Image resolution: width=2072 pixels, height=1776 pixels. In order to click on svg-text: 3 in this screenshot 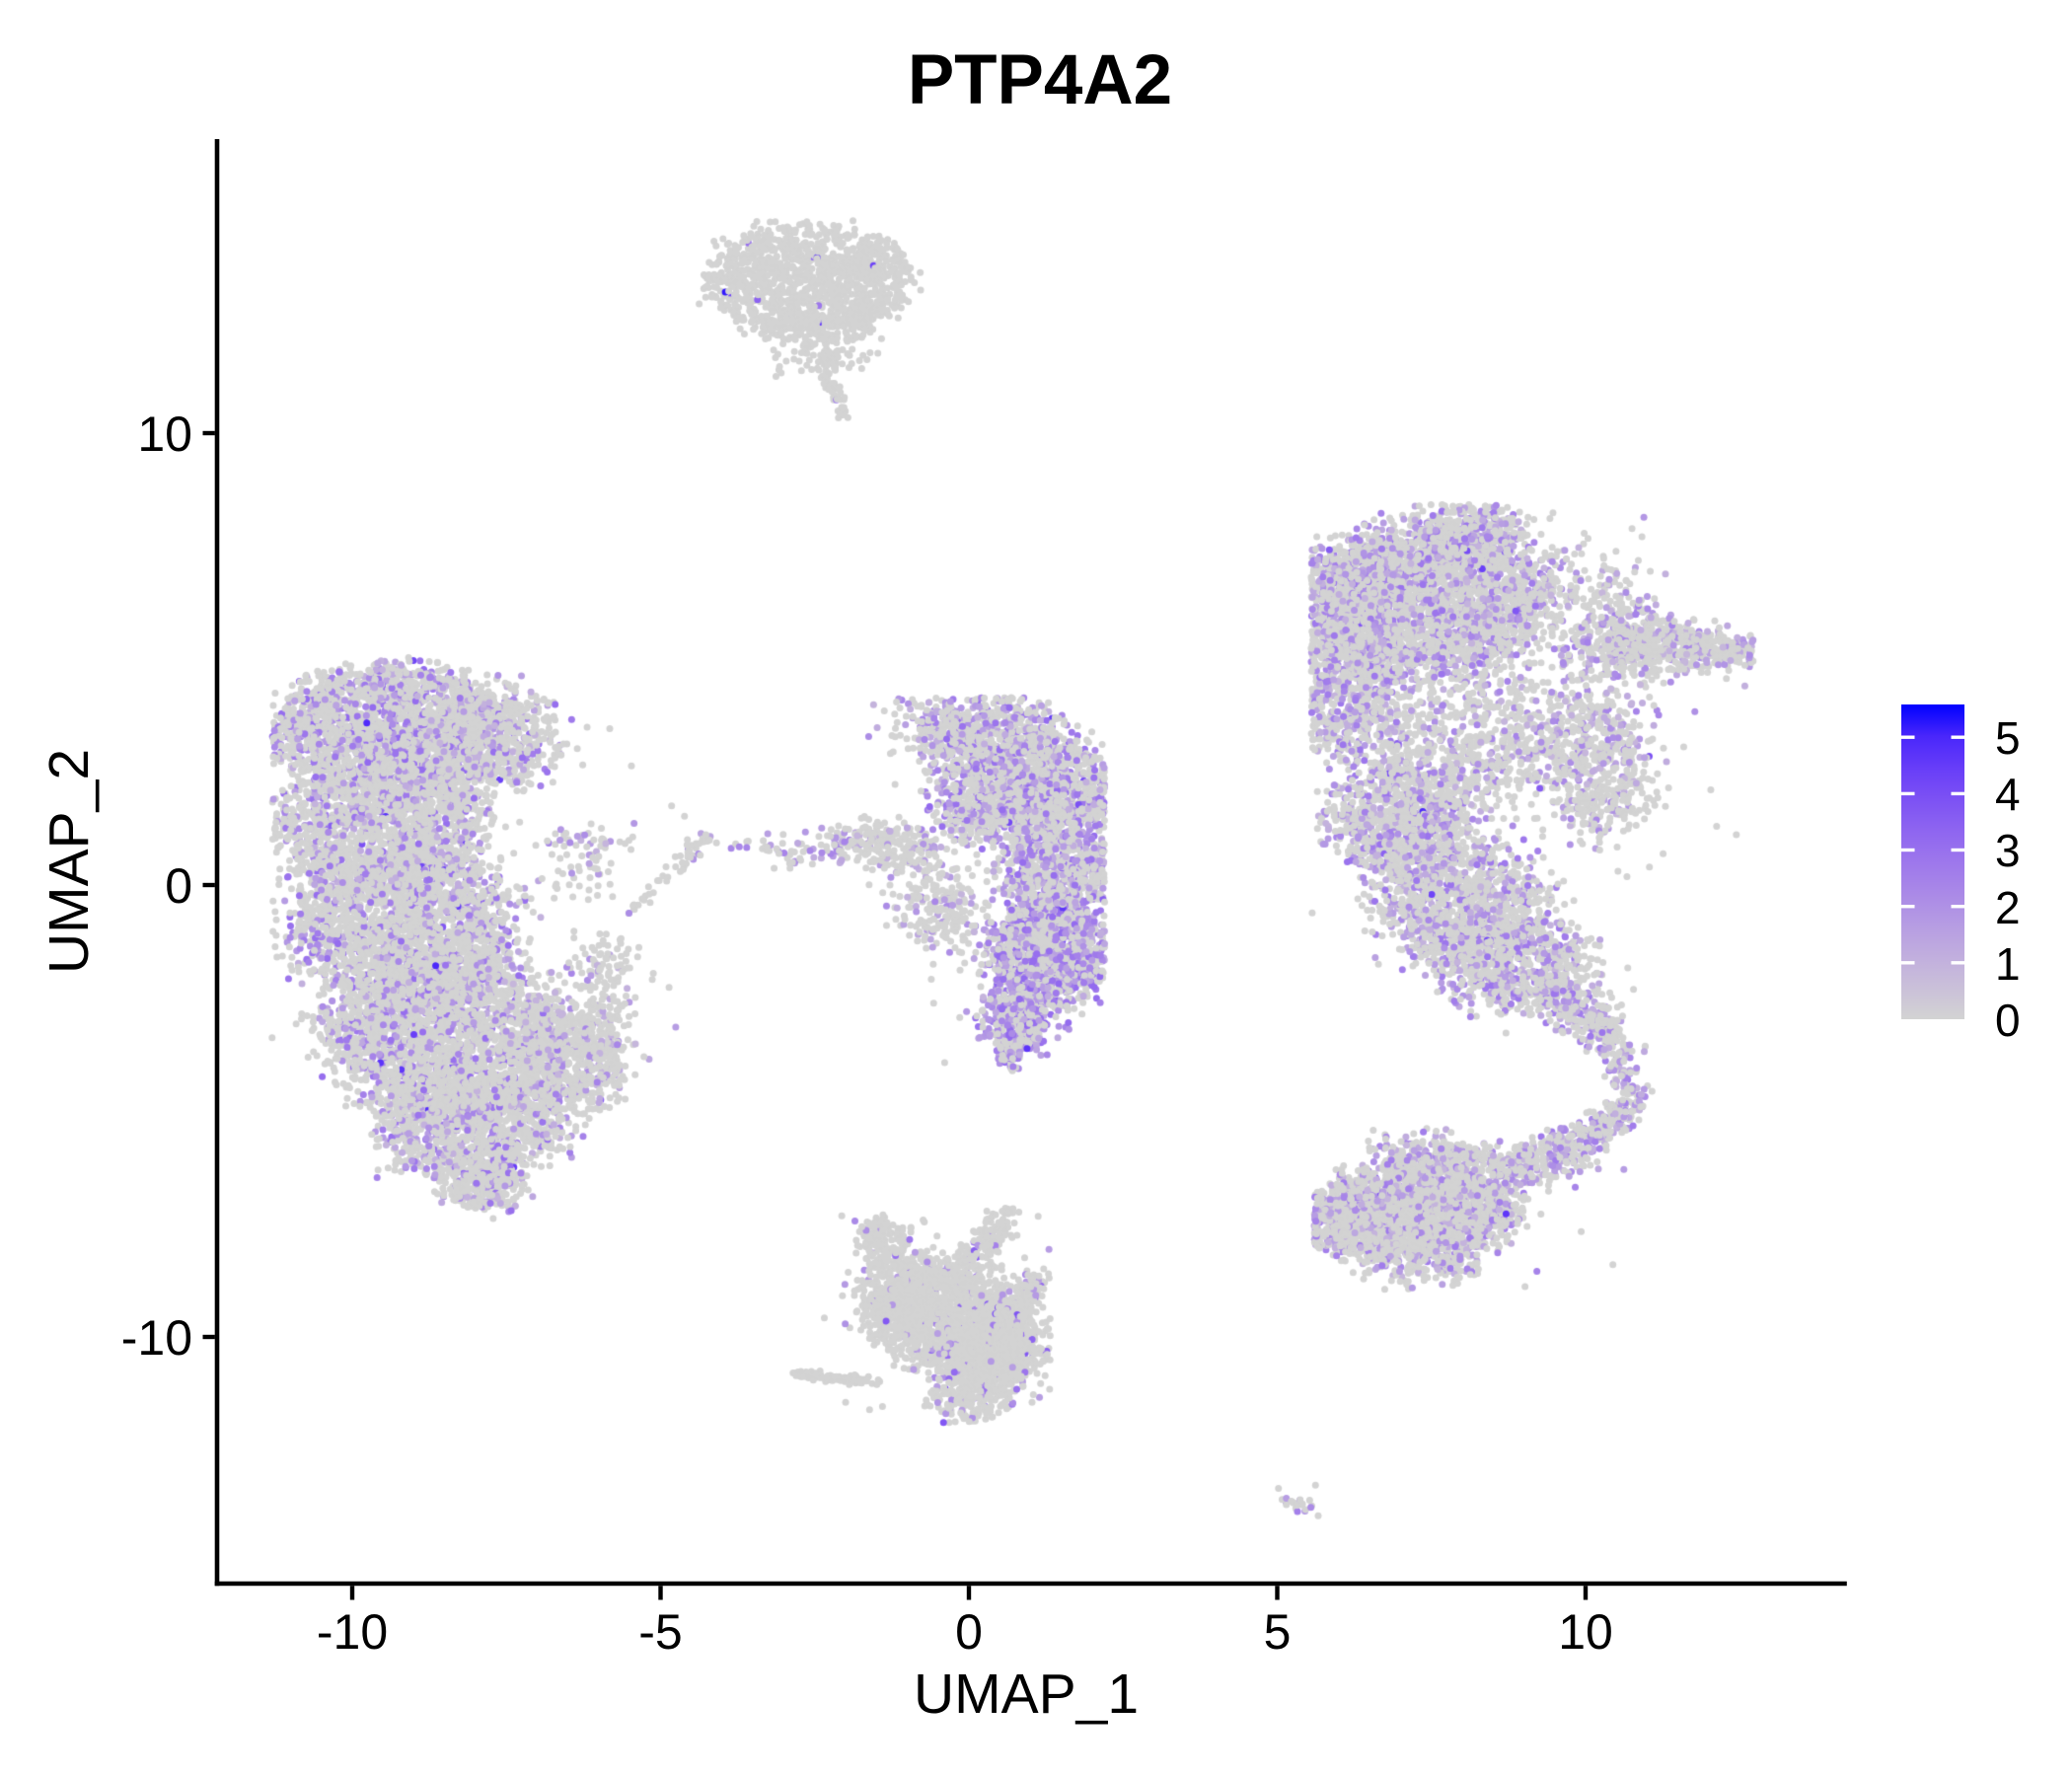, I will do `click(2008, 851)`.